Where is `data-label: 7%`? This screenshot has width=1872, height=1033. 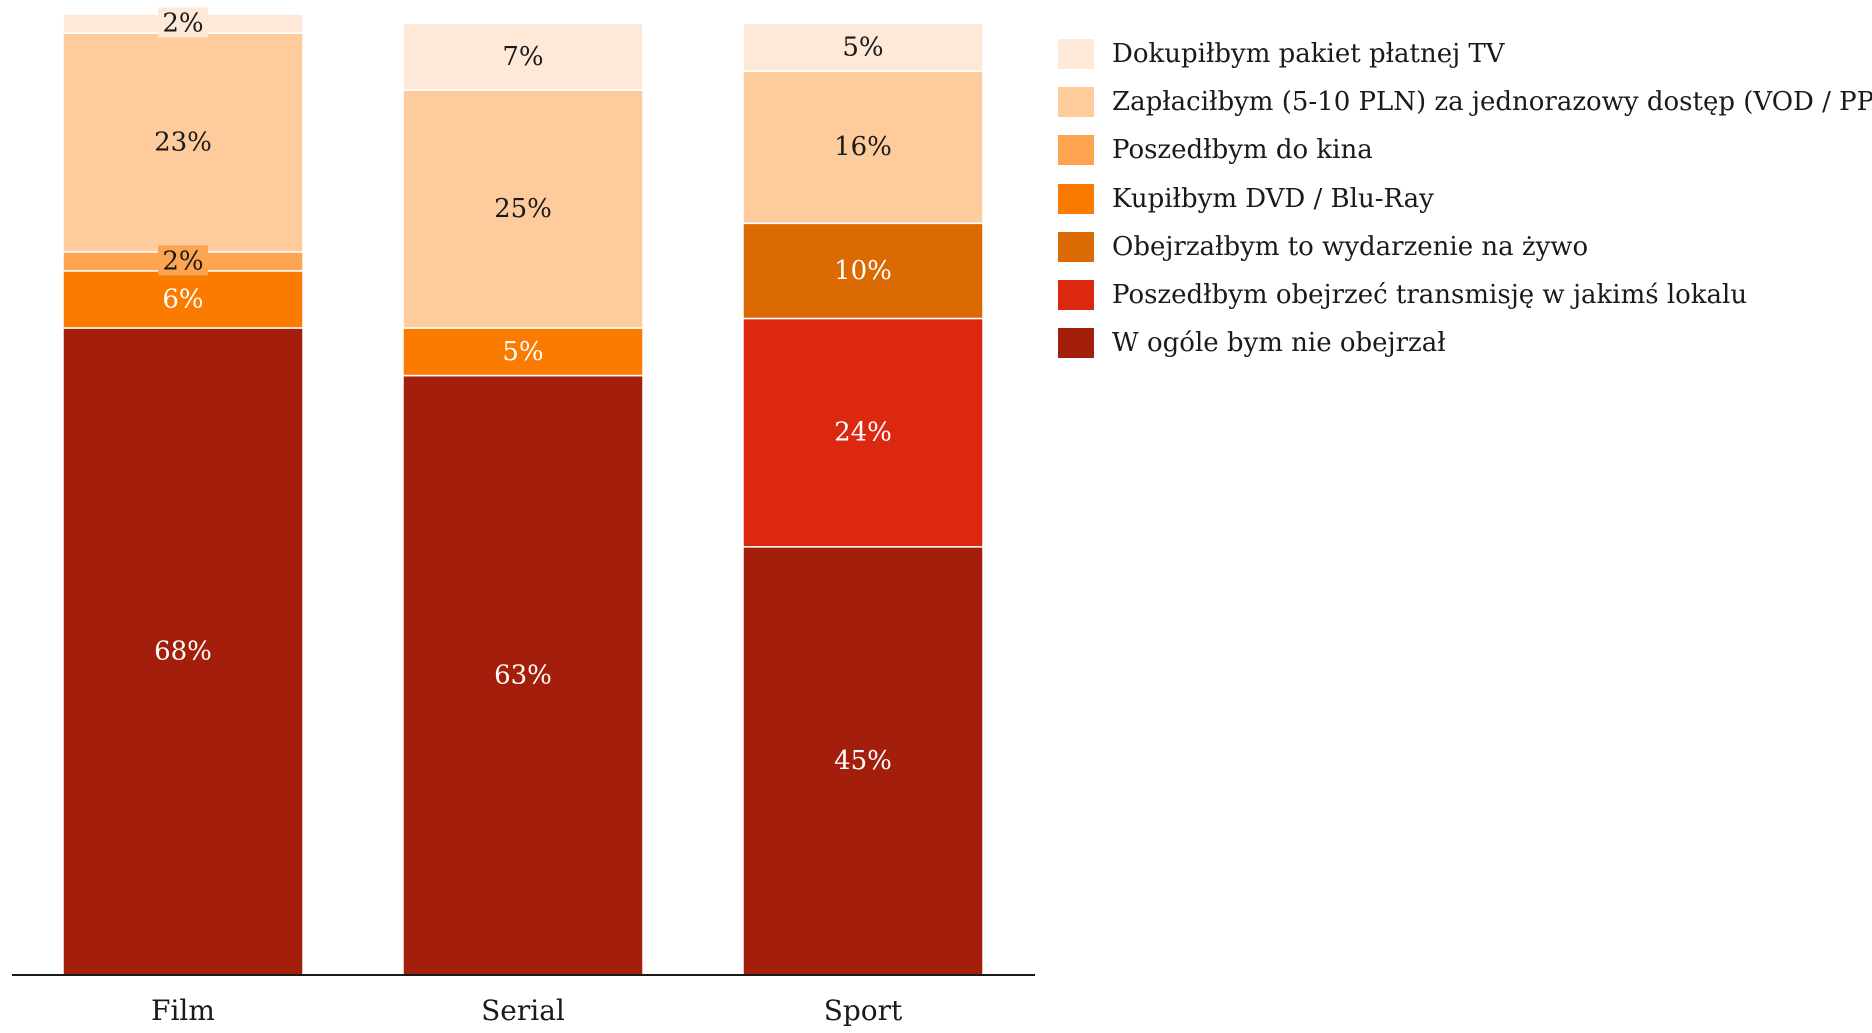
data-label: 7% is located at coordinates (522, 57).